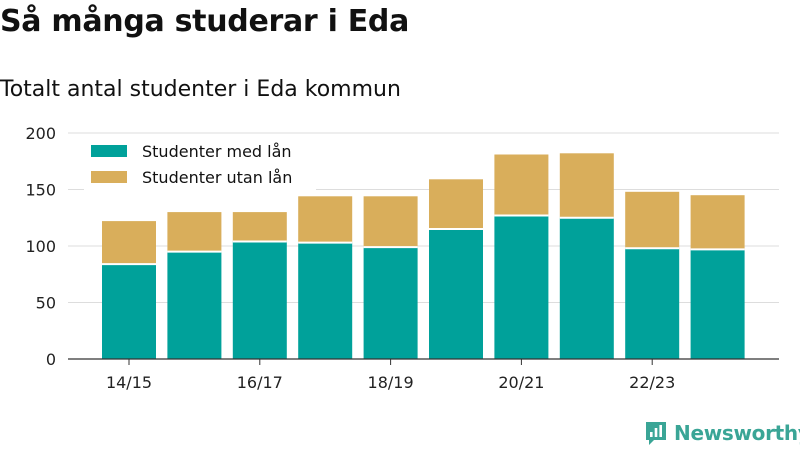 Image resolution: width=800 pixels, height=450 pixels. Describe the element at coordinates (200, 89) in the screenshot. I see `chart-subtitle: Totalt antal studenter i Eda kommun` at that location.